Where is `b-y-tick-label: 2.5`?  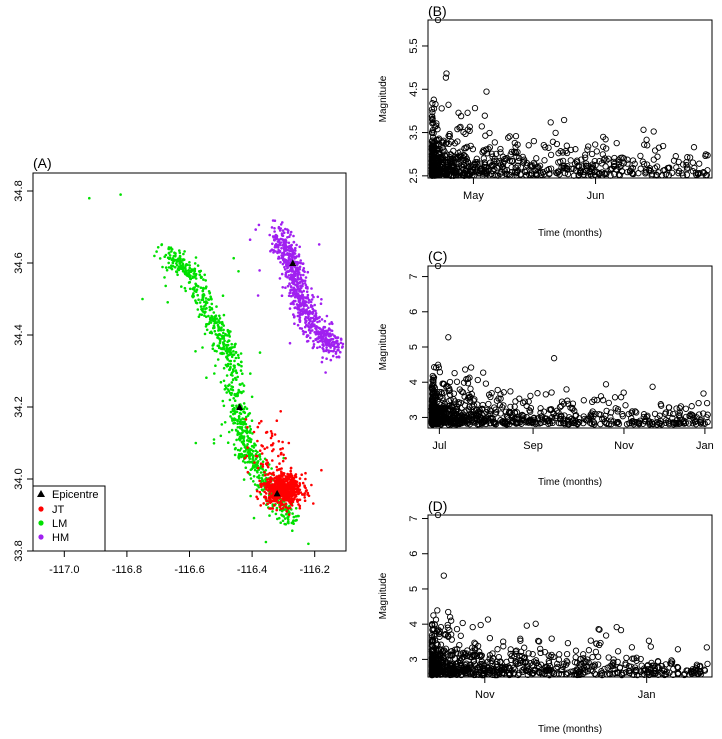
b-y-tick-label: 2.5 is located at coordinates (414, 175).